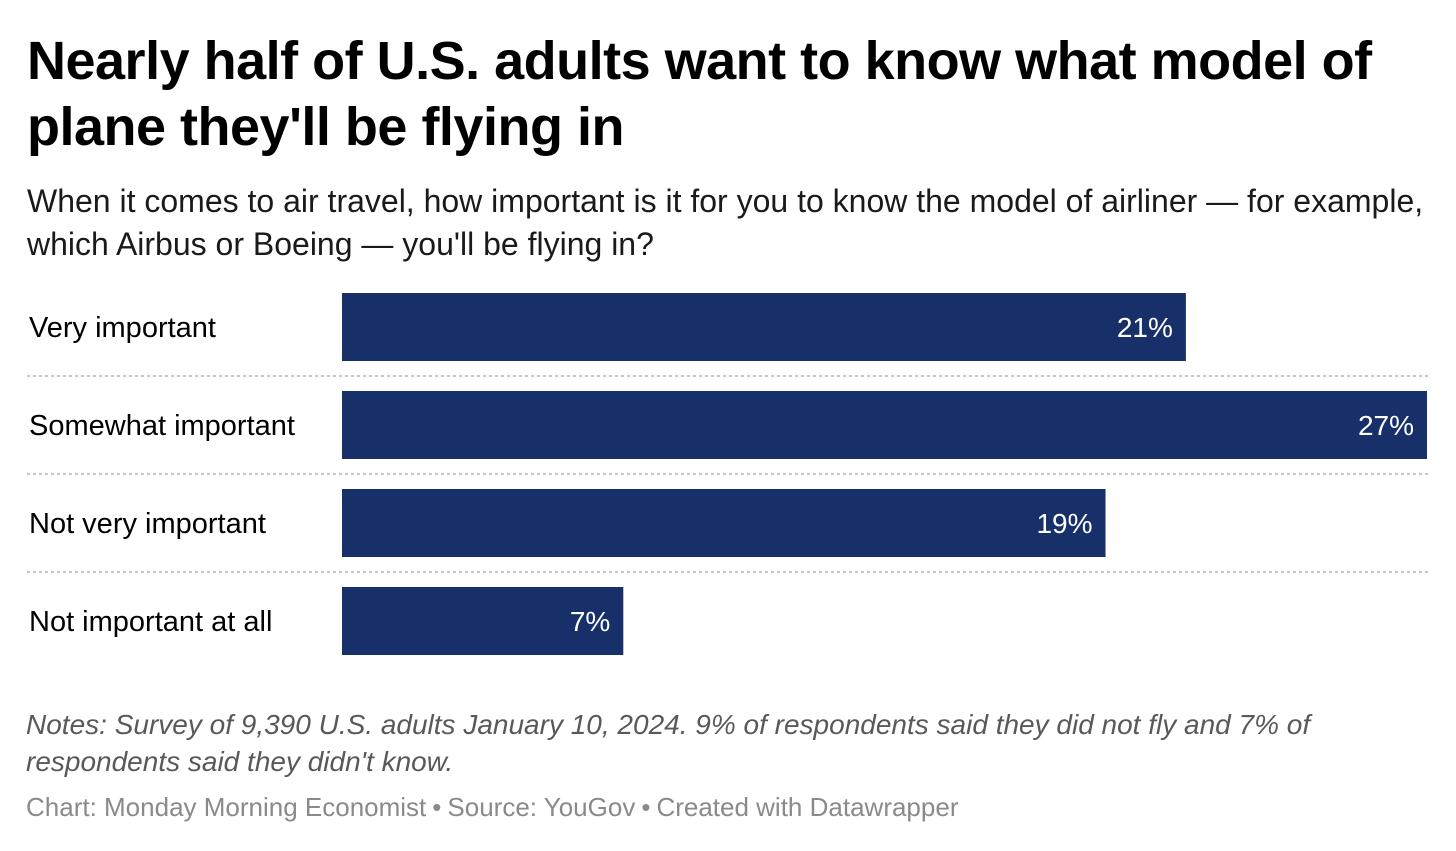 Image resolution: width=1456 pixels, height=851 pixels. What do you see at coordinates (1145, 327) in the screenshot?
I see `data-label: 21%` at bounding box center [1145, 327].